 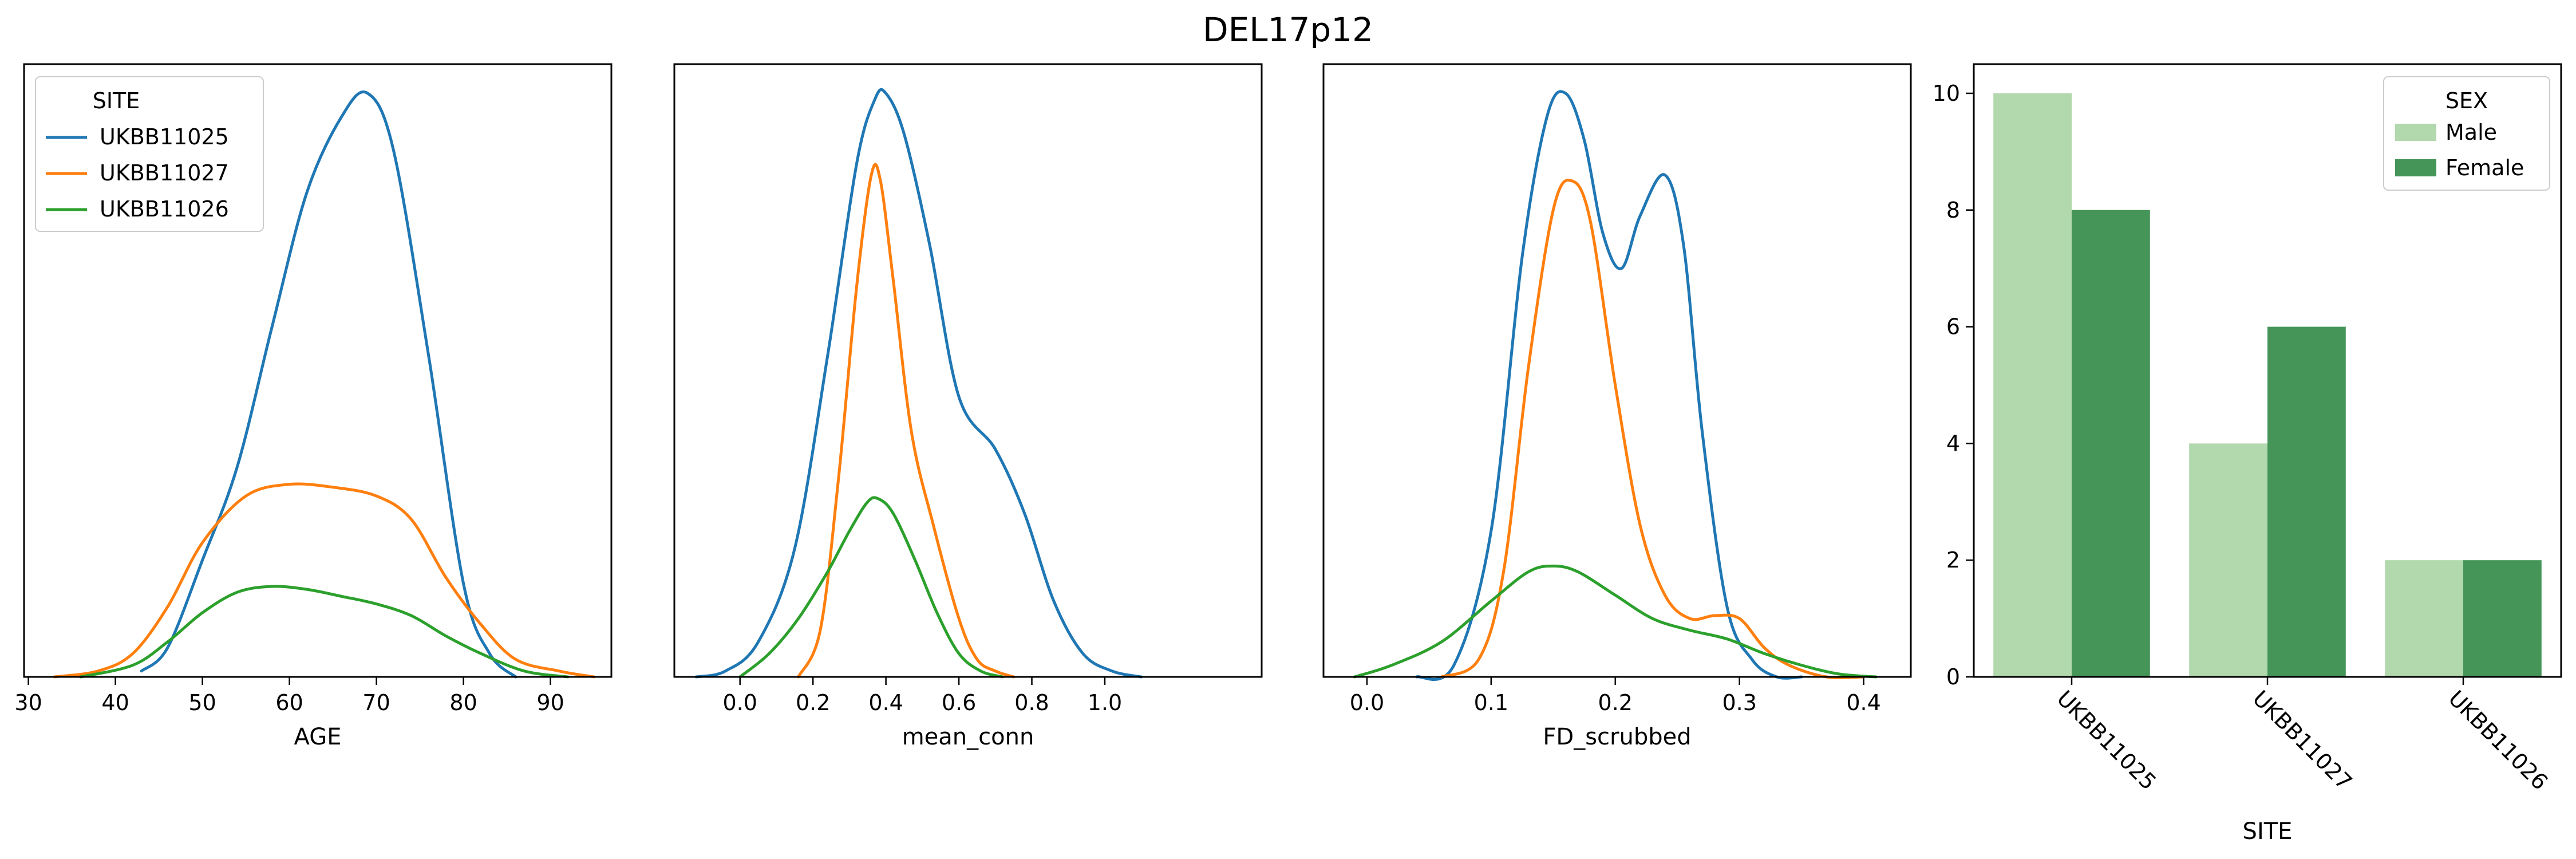 I want to click on y-tick-label: 0, so click(x=1953, y=676).